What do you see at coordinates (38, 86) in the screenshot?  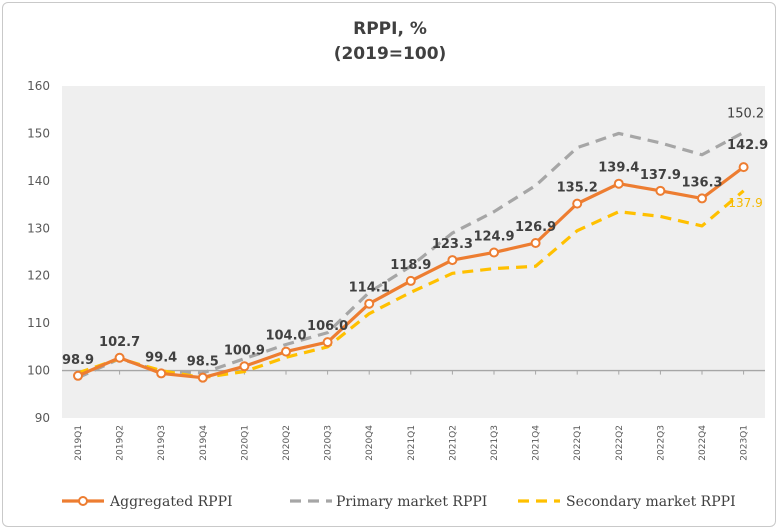 I see `y-tick-label: 160` at bounding box center [38, 86].